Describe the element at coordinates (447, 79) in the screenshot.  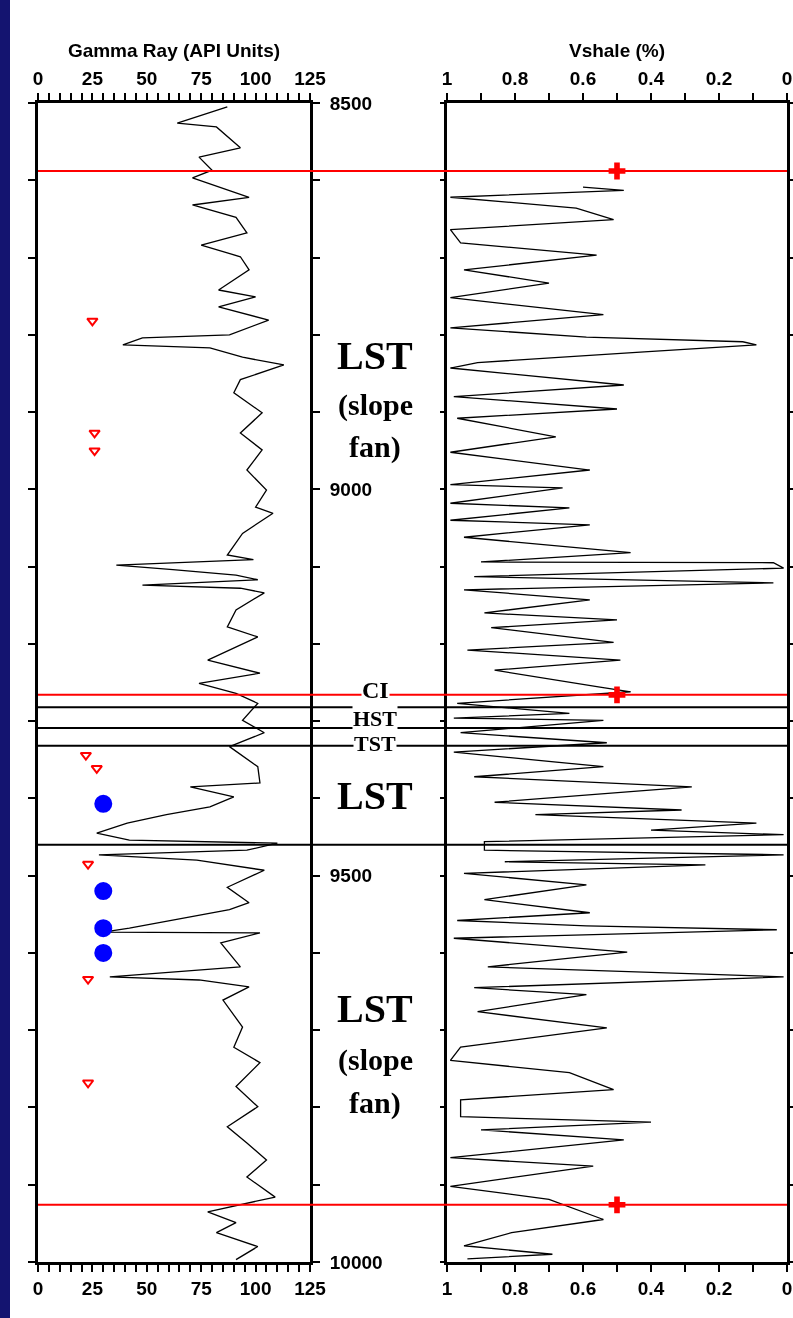
I see `x-tick-label: 1` at that location.